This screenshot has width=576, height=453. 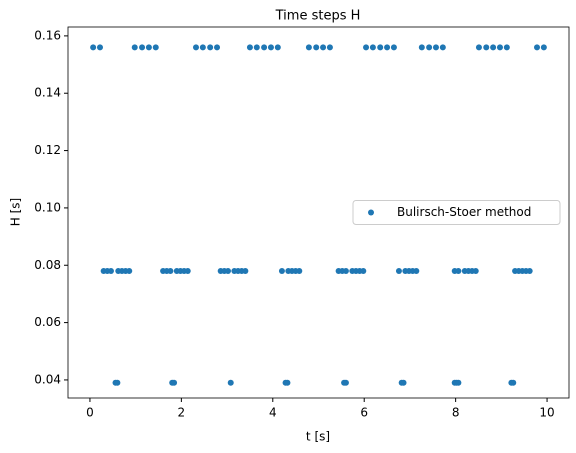 What do you see at coordinates (47, 265) in the screenshot?
I see `y-tick-label: 0.08` at bounding box center [47, 265].